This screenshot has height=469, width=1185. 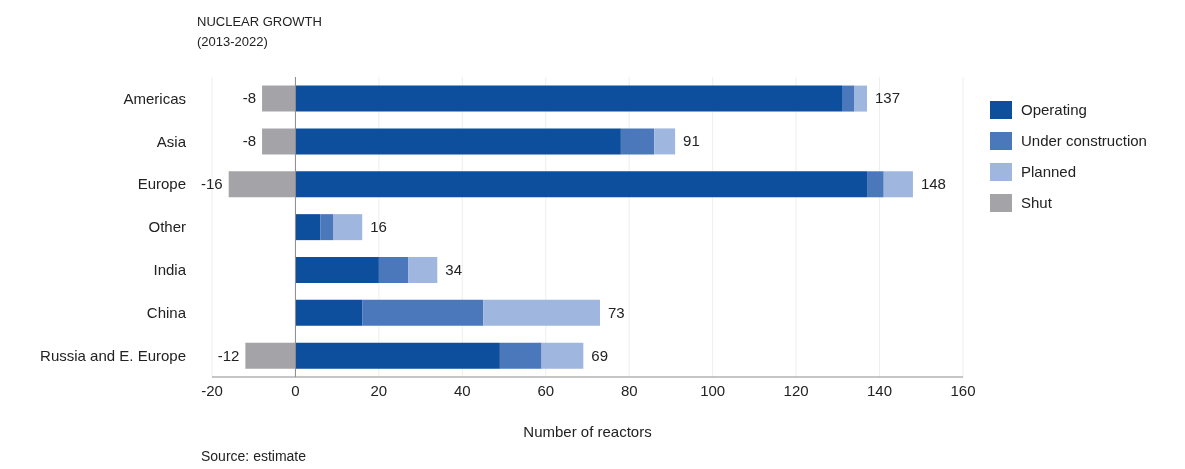 I want to click on x-tick-label: 0, so click(x=295, y=390).